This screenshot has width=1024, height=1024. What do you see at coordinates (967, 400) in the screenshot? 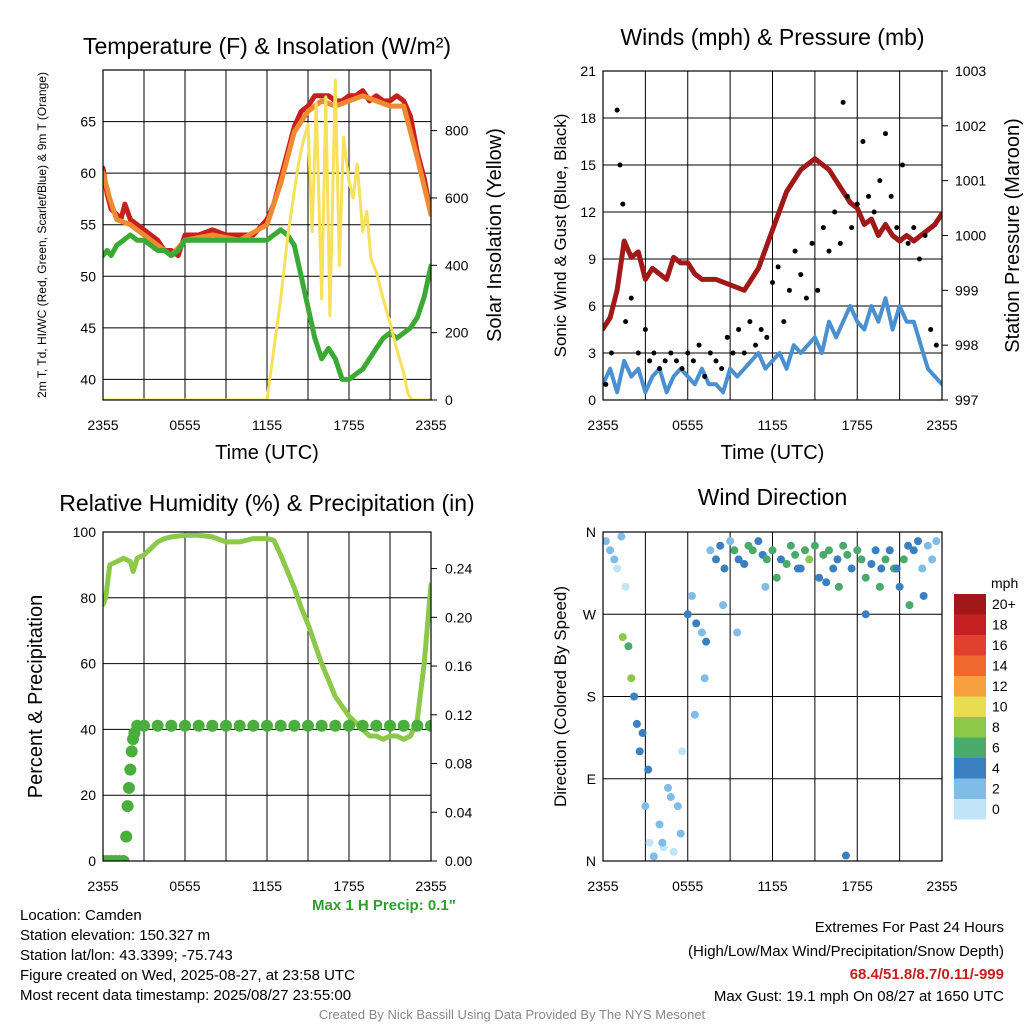
I see `y2-tick-label: 997` at bounding box center [967, 400].